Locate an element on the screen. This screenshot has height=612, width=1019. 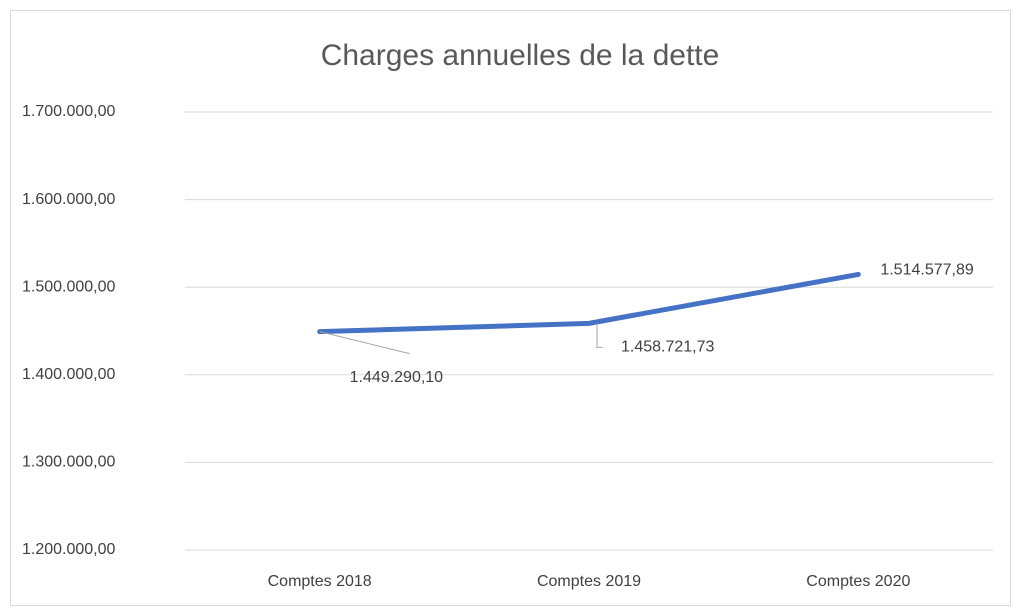
x-tick-label: Comptes 2020 is located at coordinates (858, 581).